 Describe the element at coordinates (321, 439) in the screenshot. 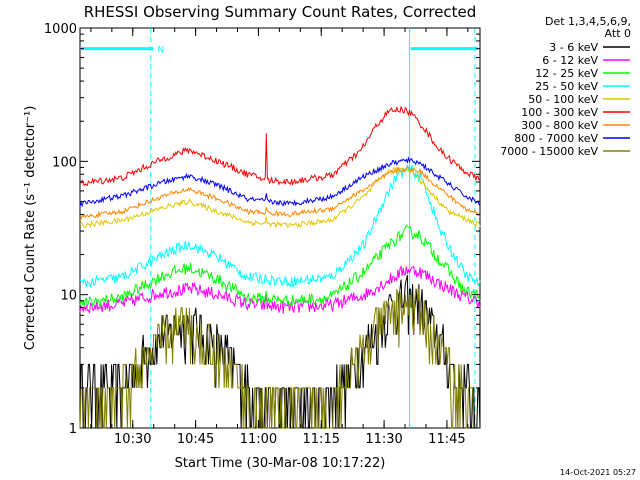

I see `x-tick-label-3: 11:15` at that location.